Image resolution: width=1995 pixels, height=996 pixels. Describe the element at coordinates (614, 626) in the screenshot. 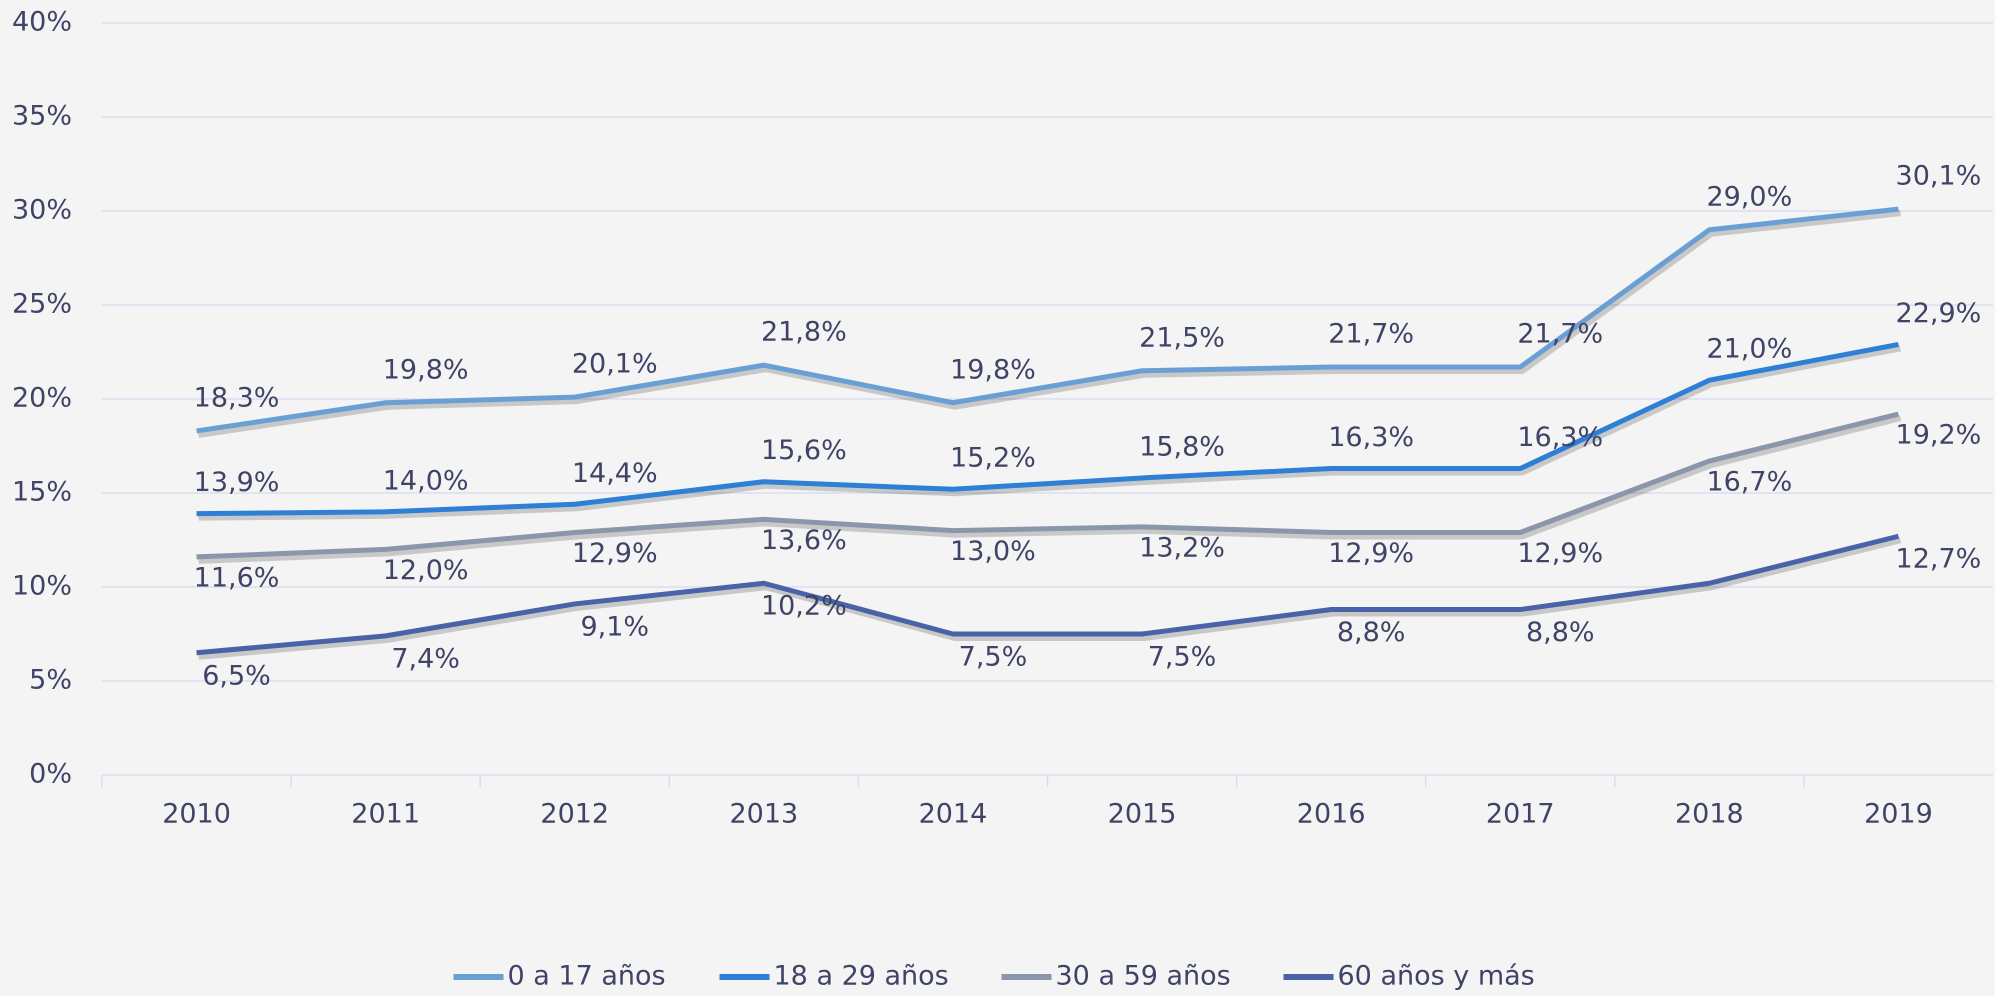

I see `data-label: 9,1%` at that location.